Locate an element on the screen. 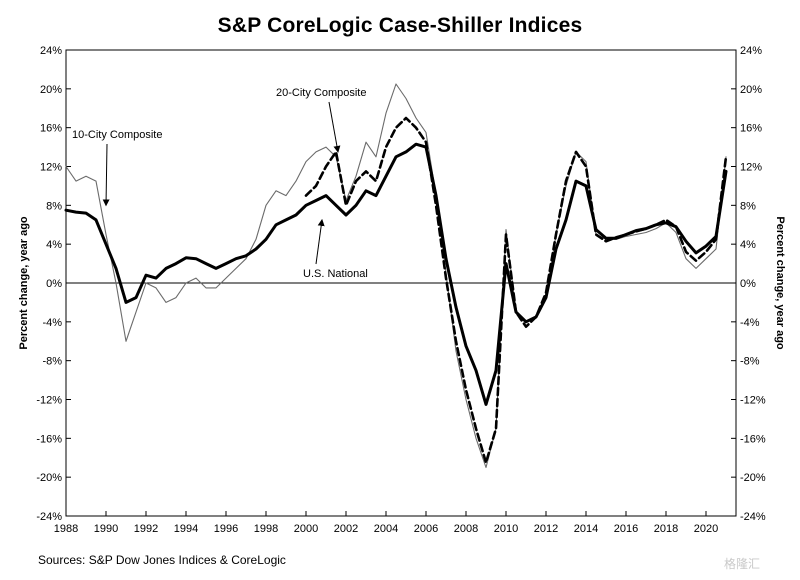 The image size is (800, 580). x-tick-label: 1992 is located at coordinates (146, 529).